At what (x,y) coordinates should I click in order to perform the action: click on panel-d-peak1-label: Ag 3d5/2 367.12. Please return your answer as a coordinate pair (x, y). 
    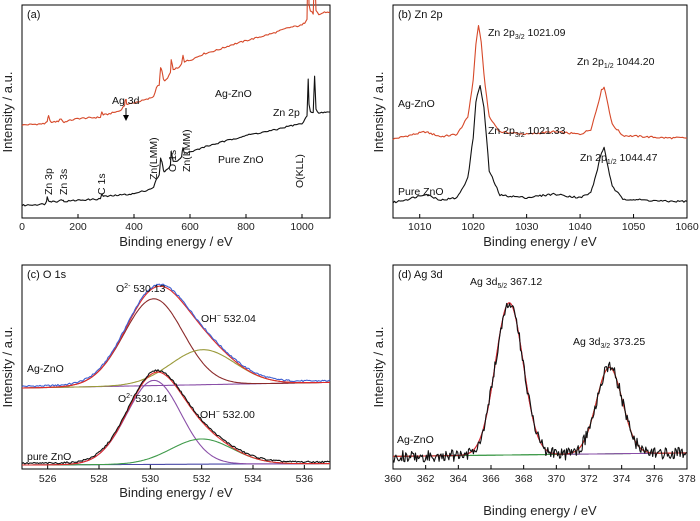
    Looking at the image, I should click on (506, 283).